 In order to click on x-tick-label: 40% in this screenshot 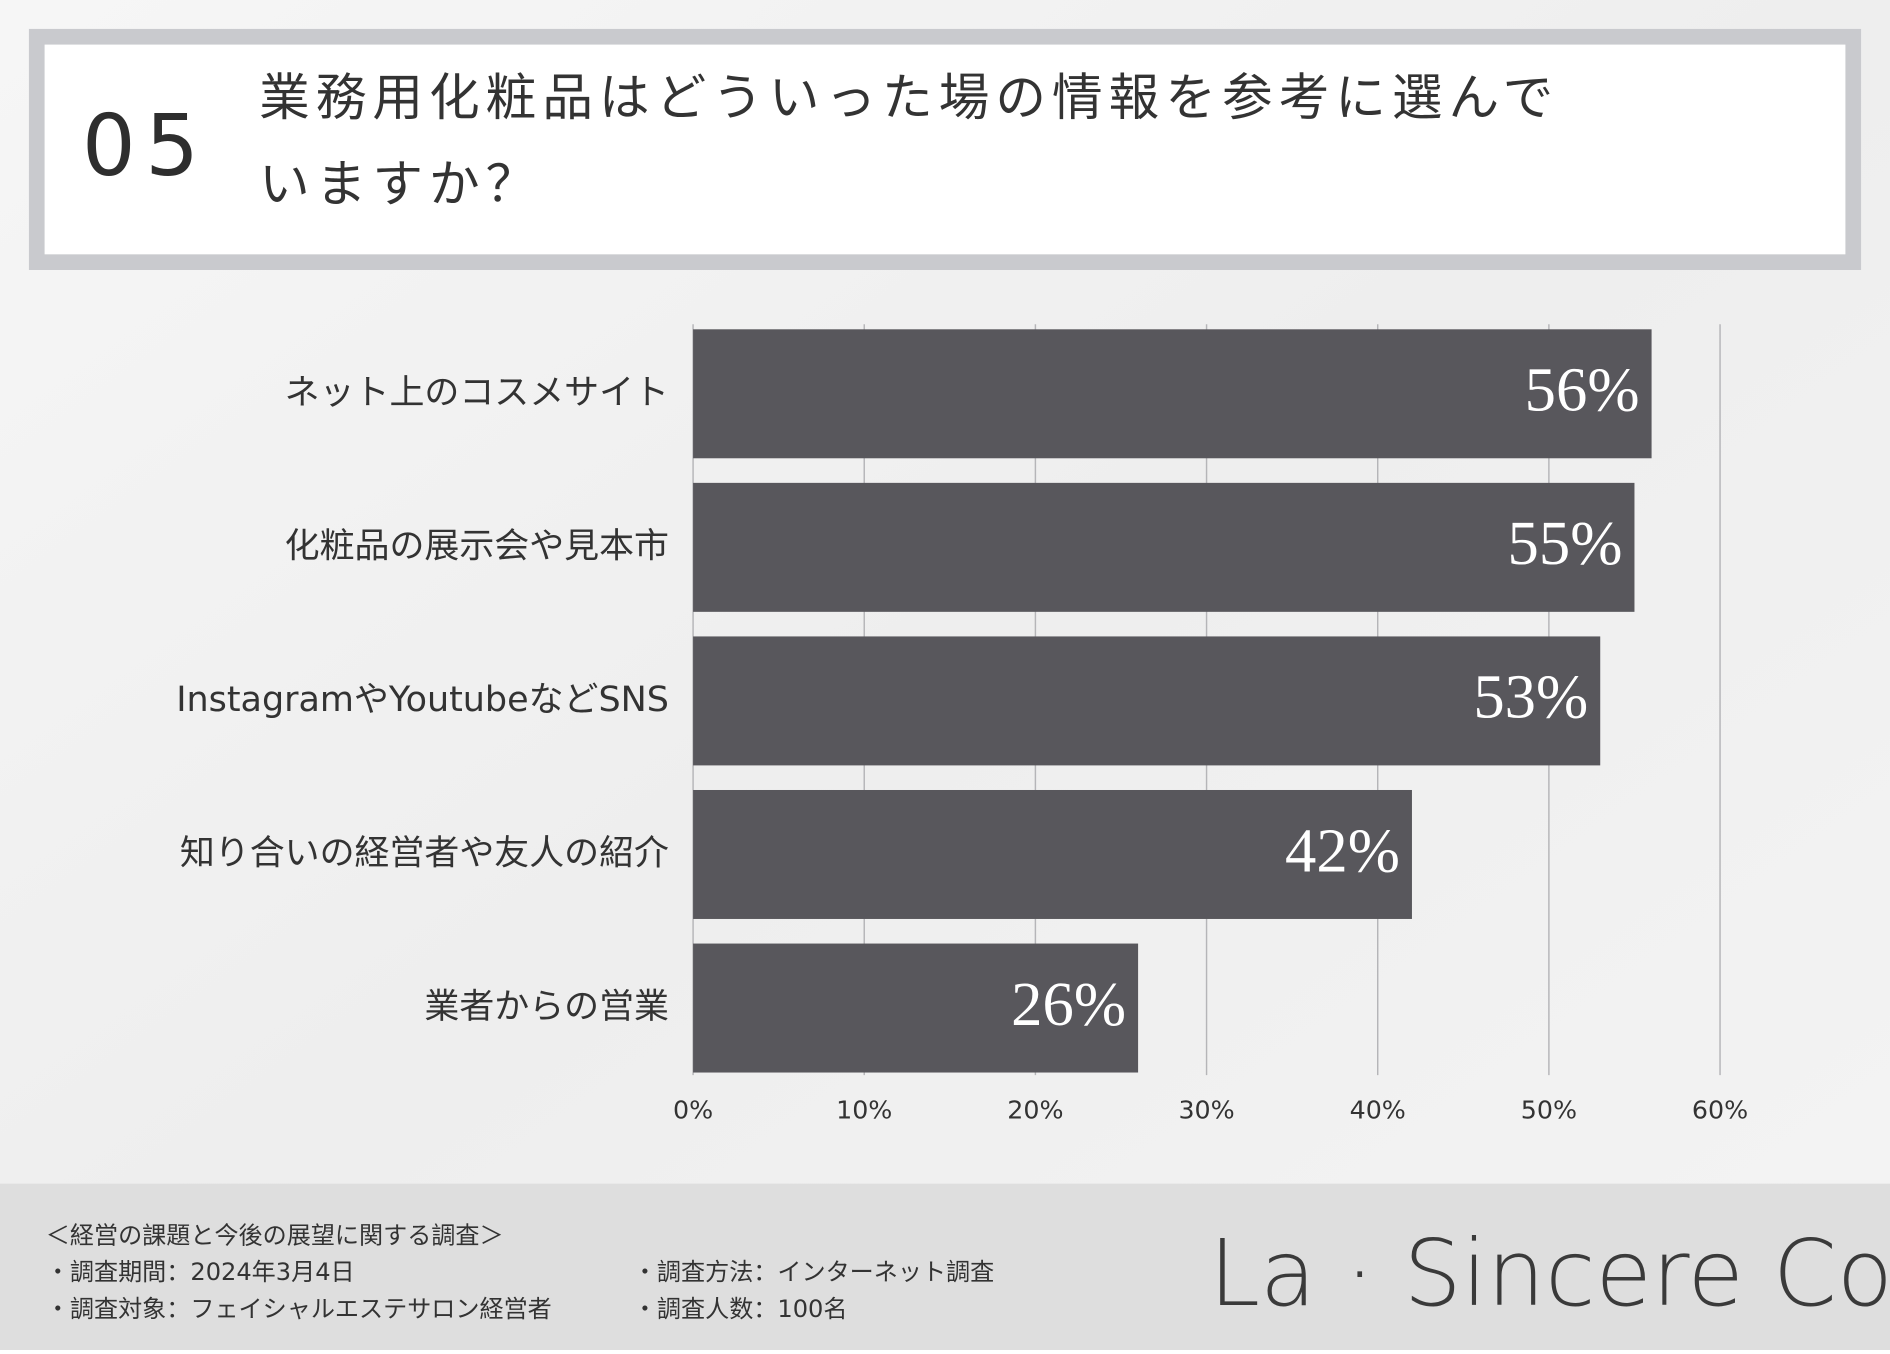, I will do `click(1378, 1109)`.